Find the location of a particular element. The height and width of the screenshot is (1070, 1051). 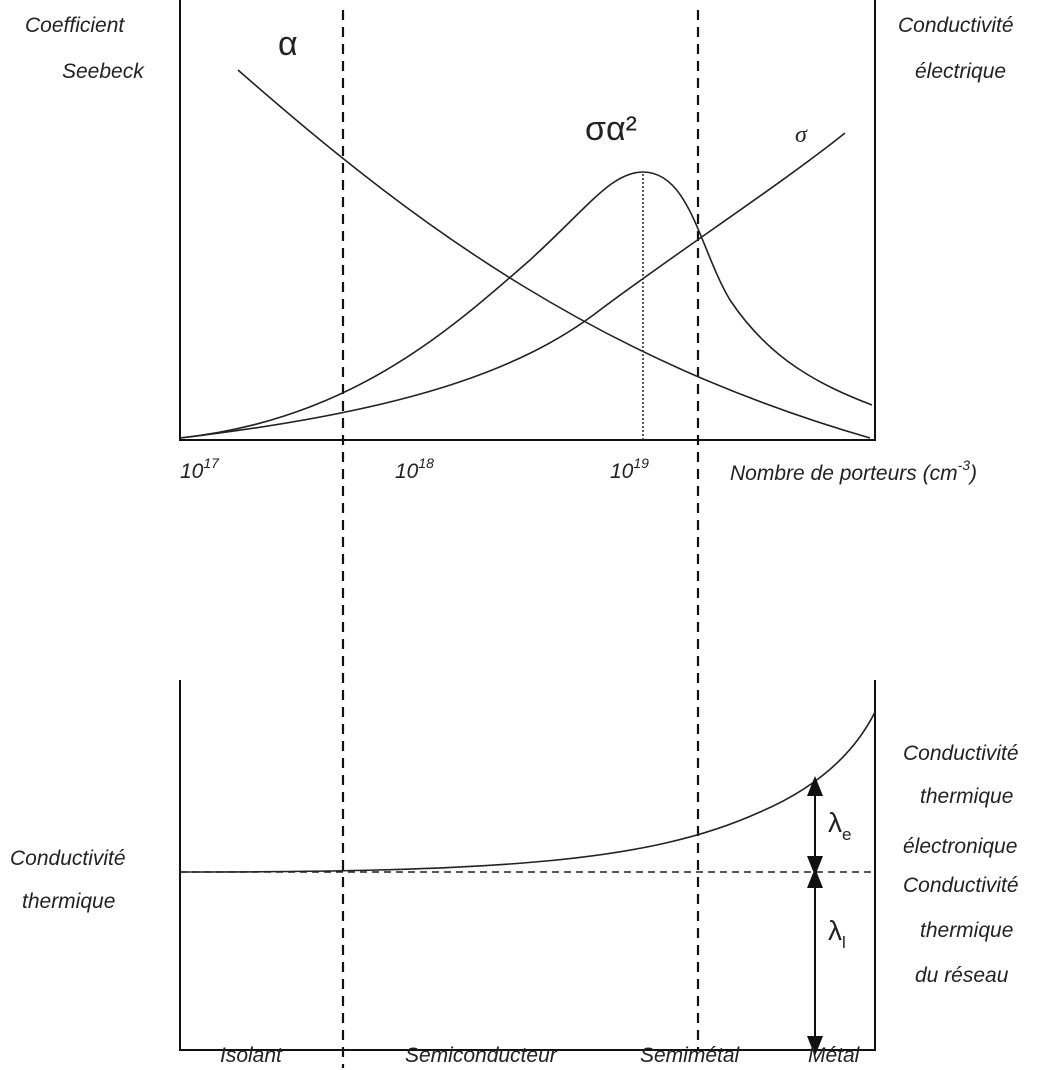

axis-label: Seebeck is located at coordinates (103, 71).